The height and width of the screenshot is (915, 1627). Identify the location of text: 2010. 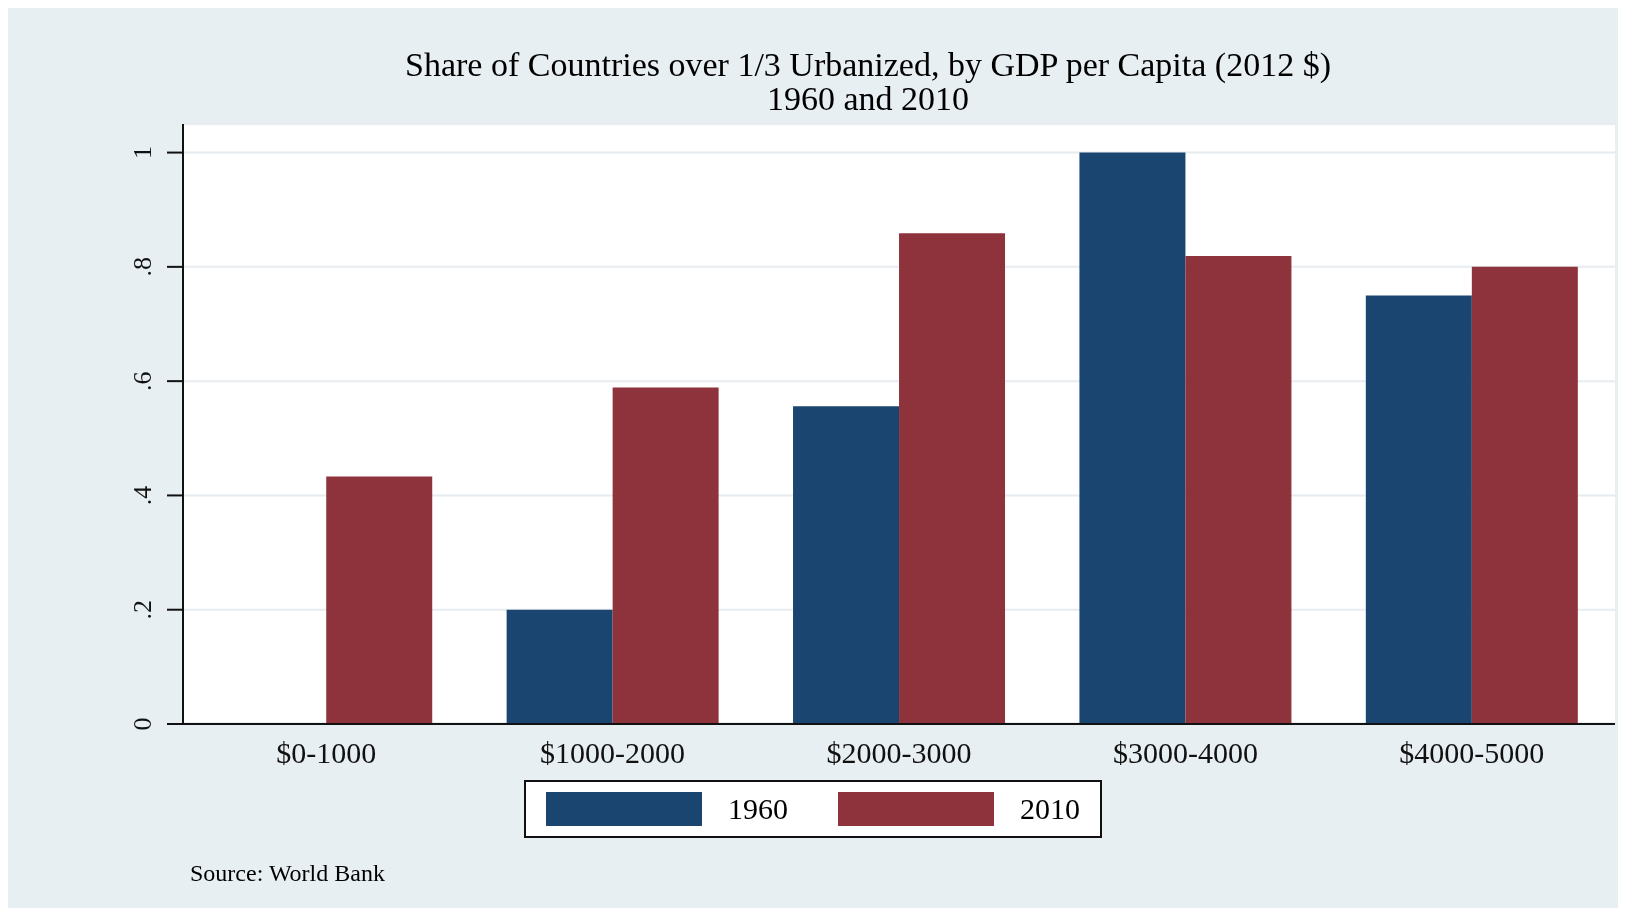
(1050, 809).